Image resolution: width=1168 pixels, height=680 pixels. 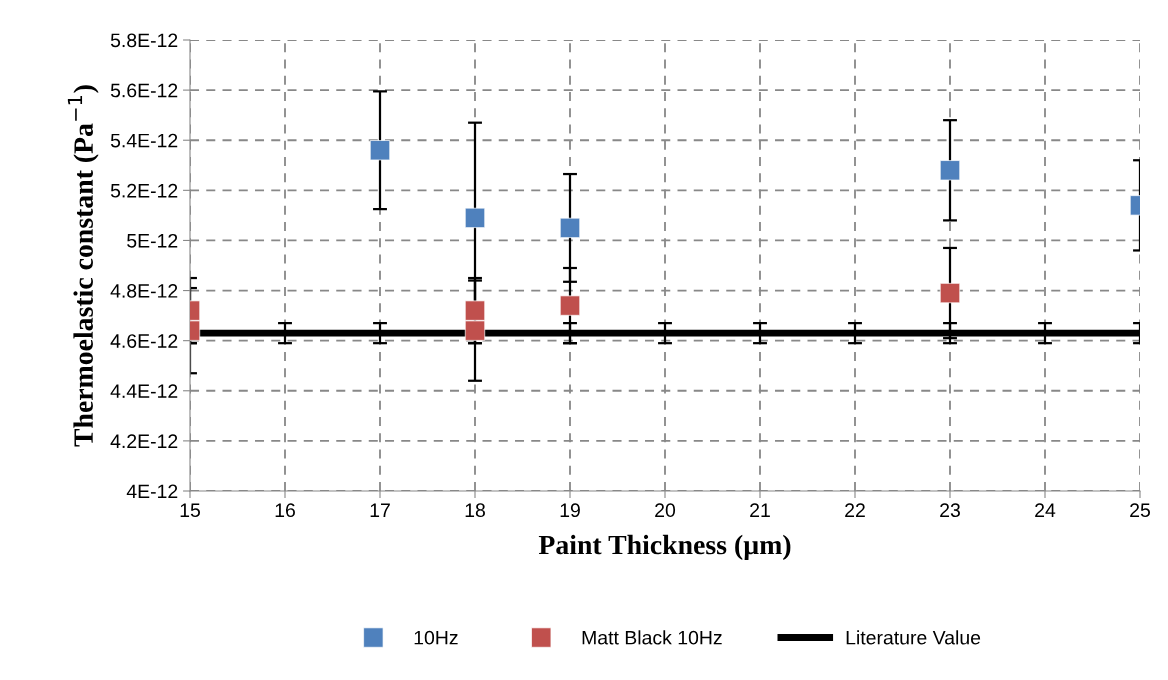 I want to click on x-tick-label: 23, so click(x=950, y=510).